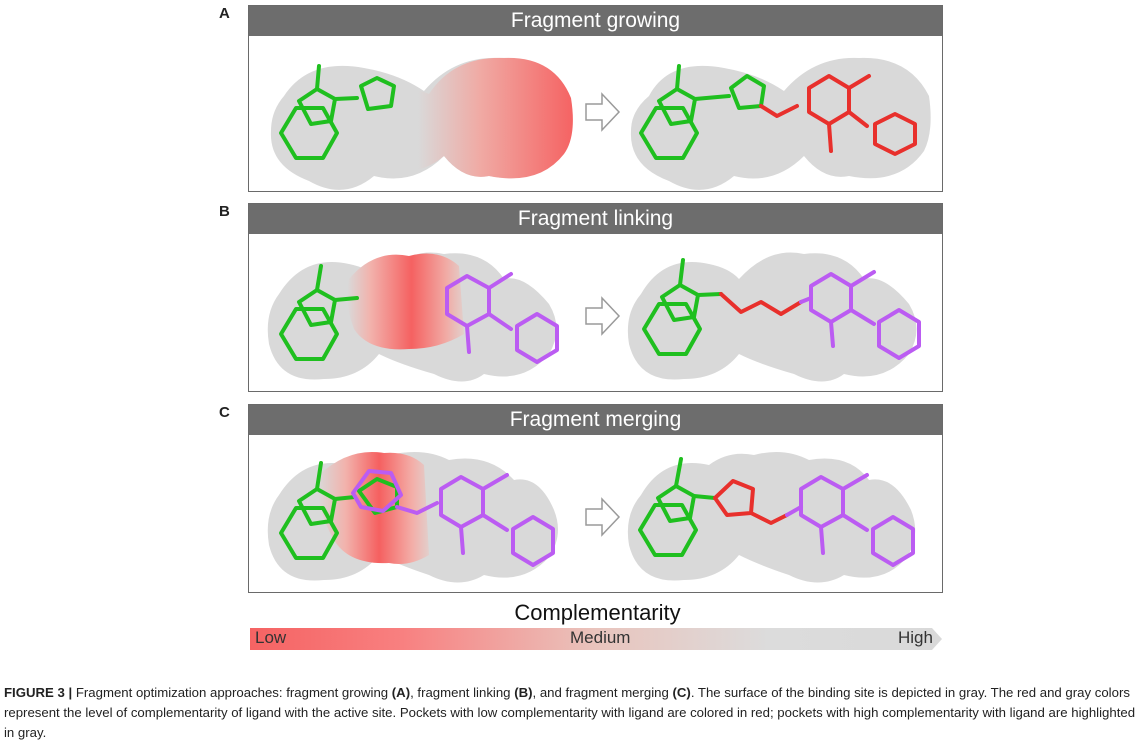 The height and width of the screenshot is (751, 1148). Describe the element at coordinates (224, 13) in the screenshot. I see `panel-letter-a: A` at that location.